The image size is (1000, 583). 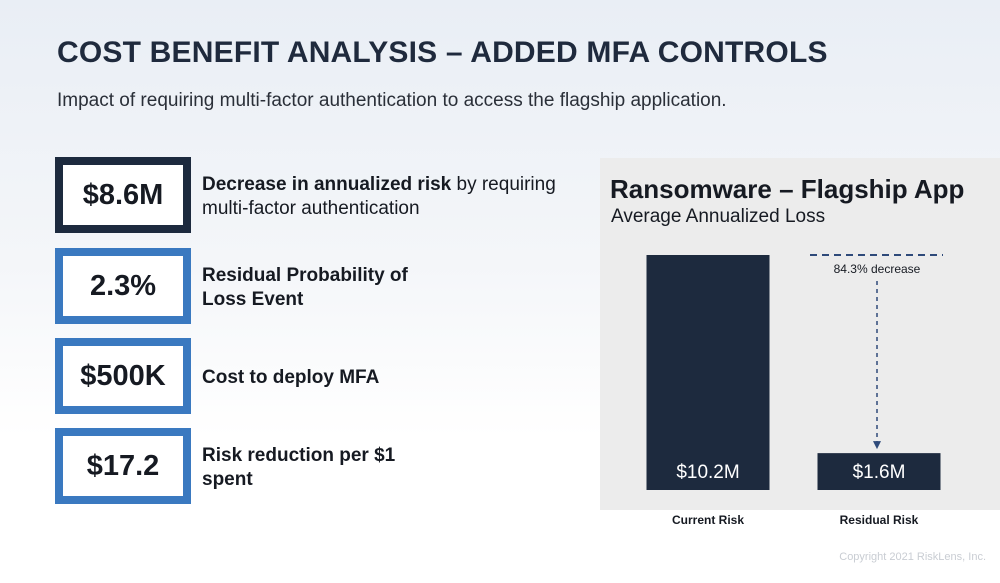 I want to click on bar-value-label: $1.6M, so click(x=879, y=472).